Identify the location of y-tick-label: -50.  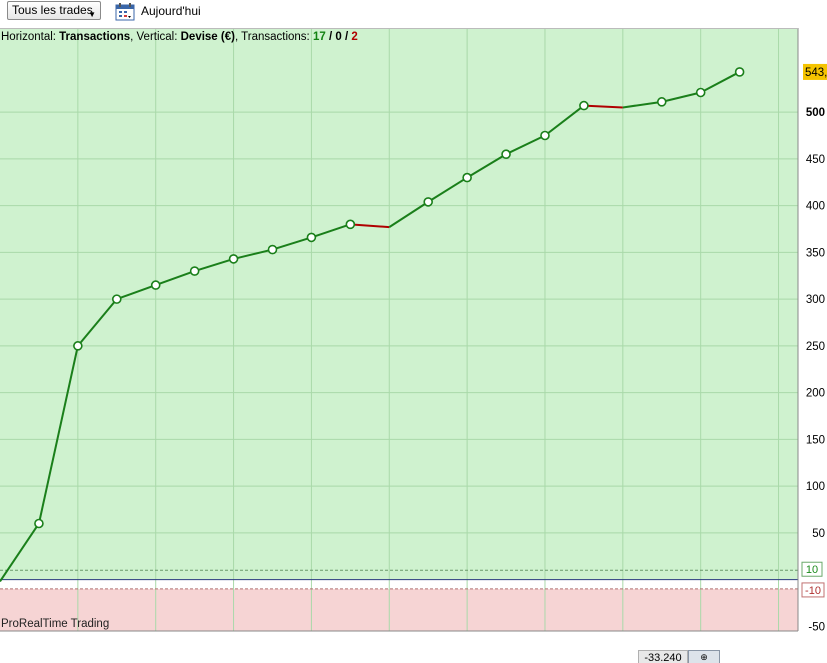
(816, 627).